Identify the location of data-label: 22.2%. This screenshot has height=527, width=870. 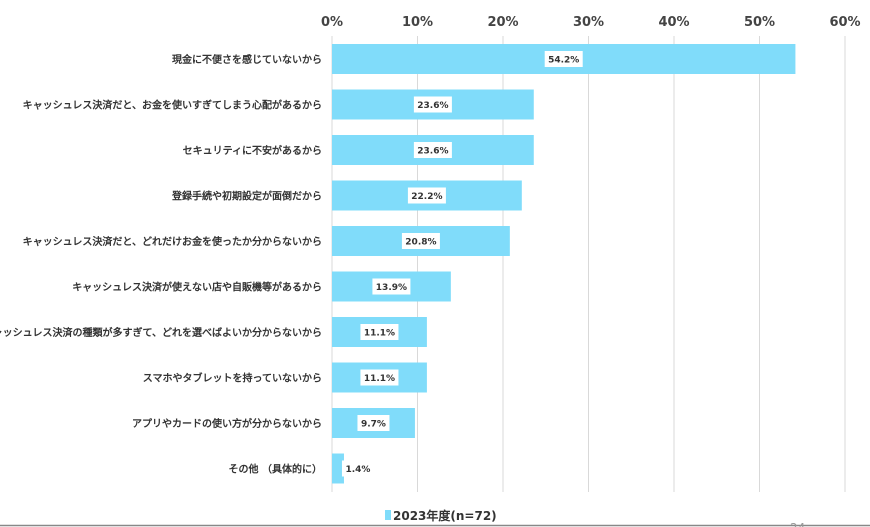
(426, 197).